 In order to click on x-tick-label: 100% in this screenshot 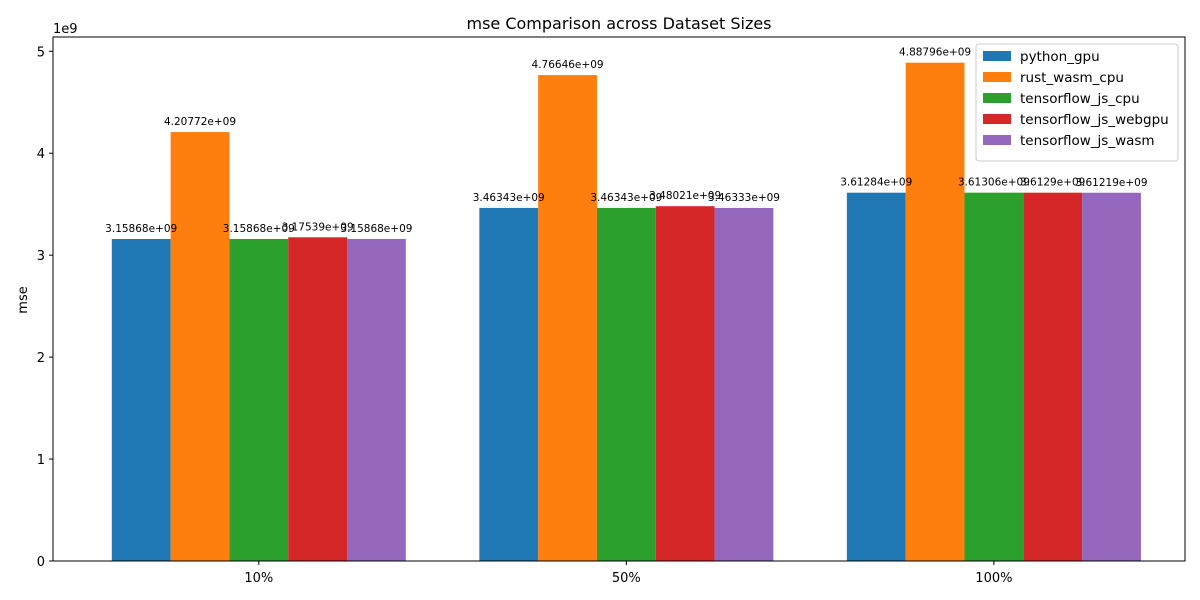, I will do `click(993, 578)`.